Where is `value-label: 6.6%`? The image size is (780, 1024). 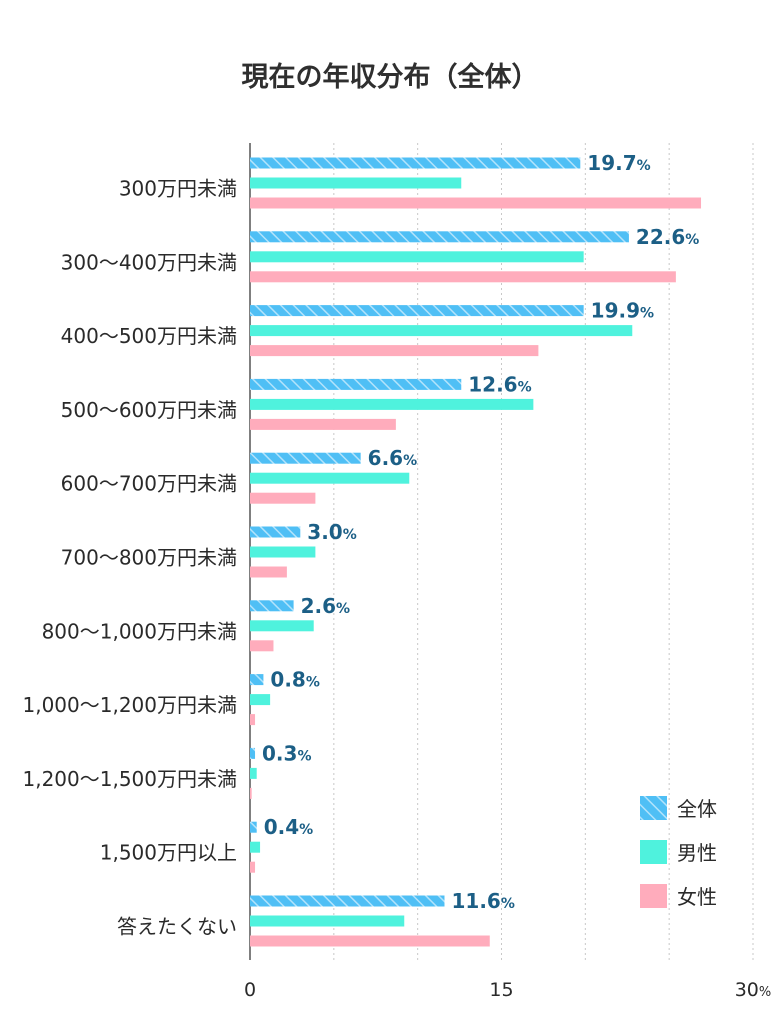 value-label: 6.6% is located at coordinates (392, 458).